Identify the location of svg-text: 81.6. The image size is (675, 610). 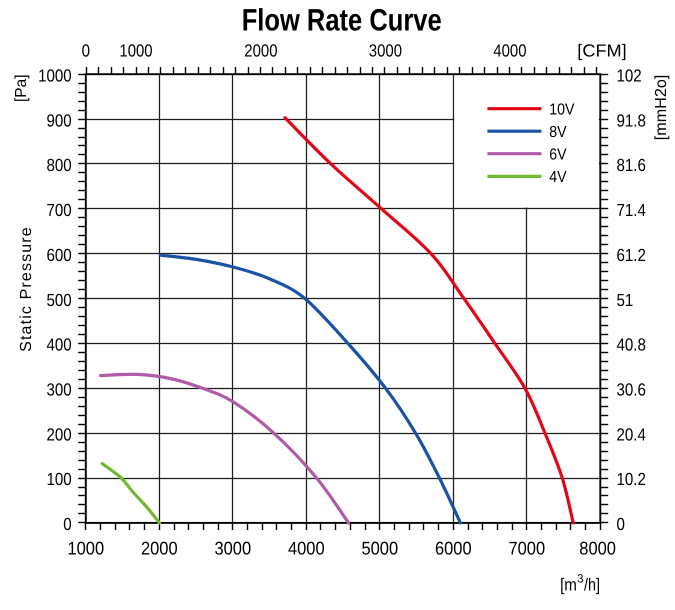
(631, 165).